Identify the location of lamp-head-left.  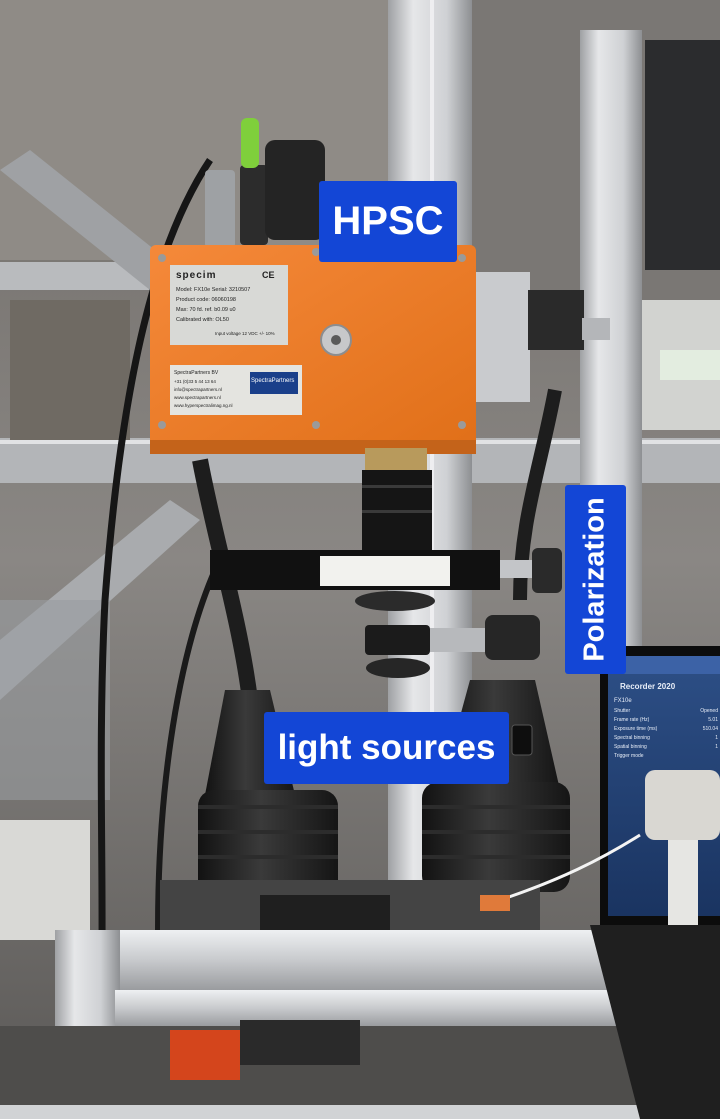
(268, 845).